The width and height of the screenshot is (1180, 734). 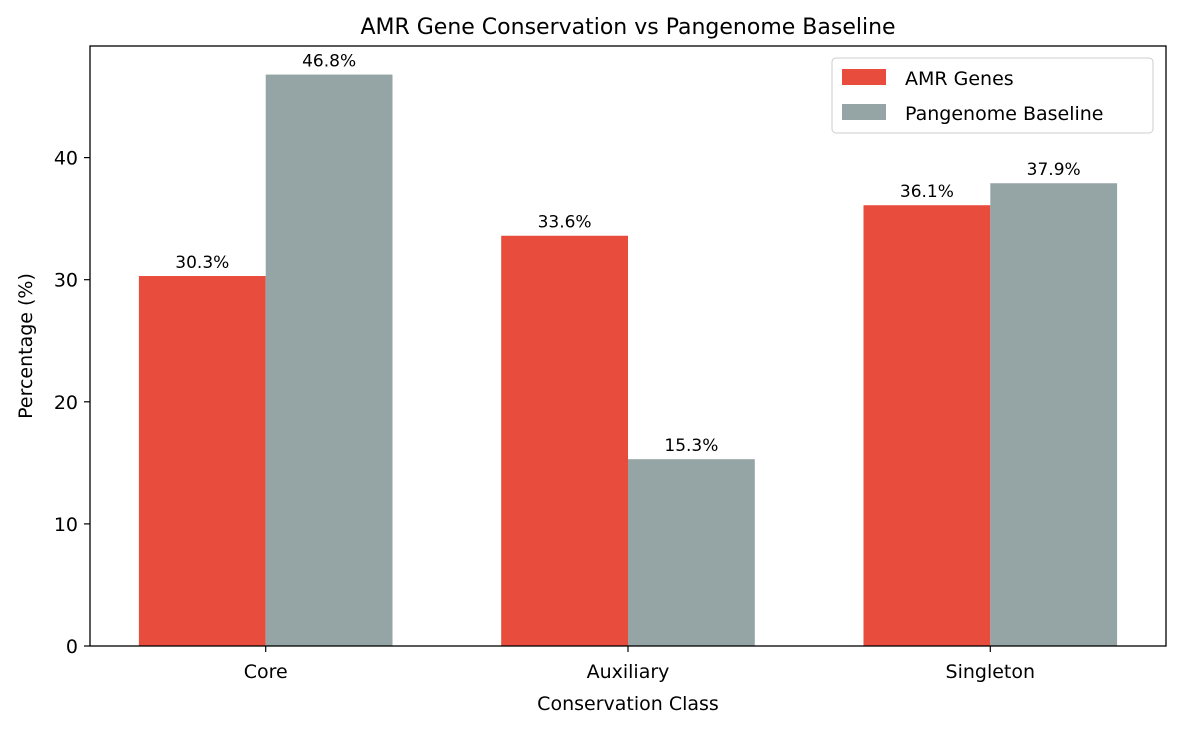 What do you see at coordinates (691, 446) in the screenshot?
I see `data-label: 15.3%` at bounding box center [691, 446].